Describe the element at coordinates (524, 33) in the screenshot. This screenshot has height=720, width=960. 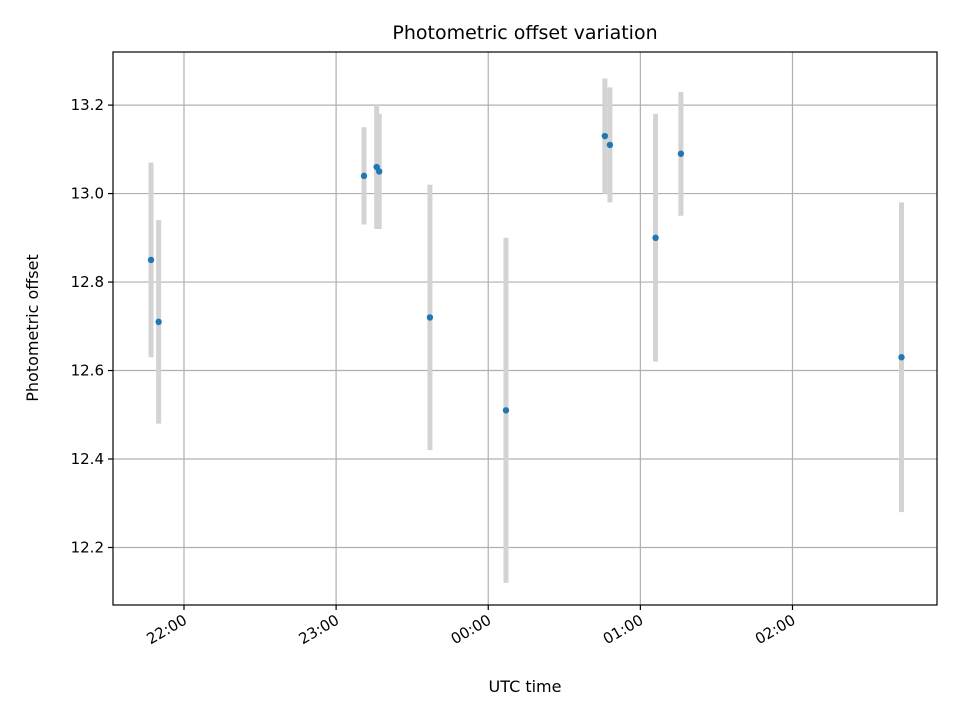
I see `chart-title: Photometric offset variation` at that location.